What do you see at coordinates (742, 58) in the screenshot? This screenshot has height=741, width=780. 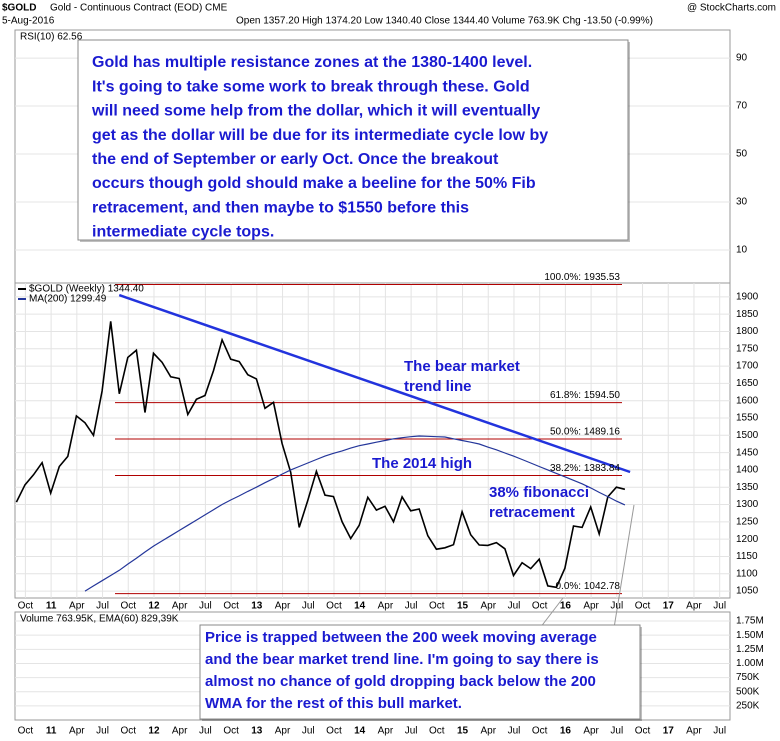 I see `y-tick-label: 90` at bounding box center [742, 58].